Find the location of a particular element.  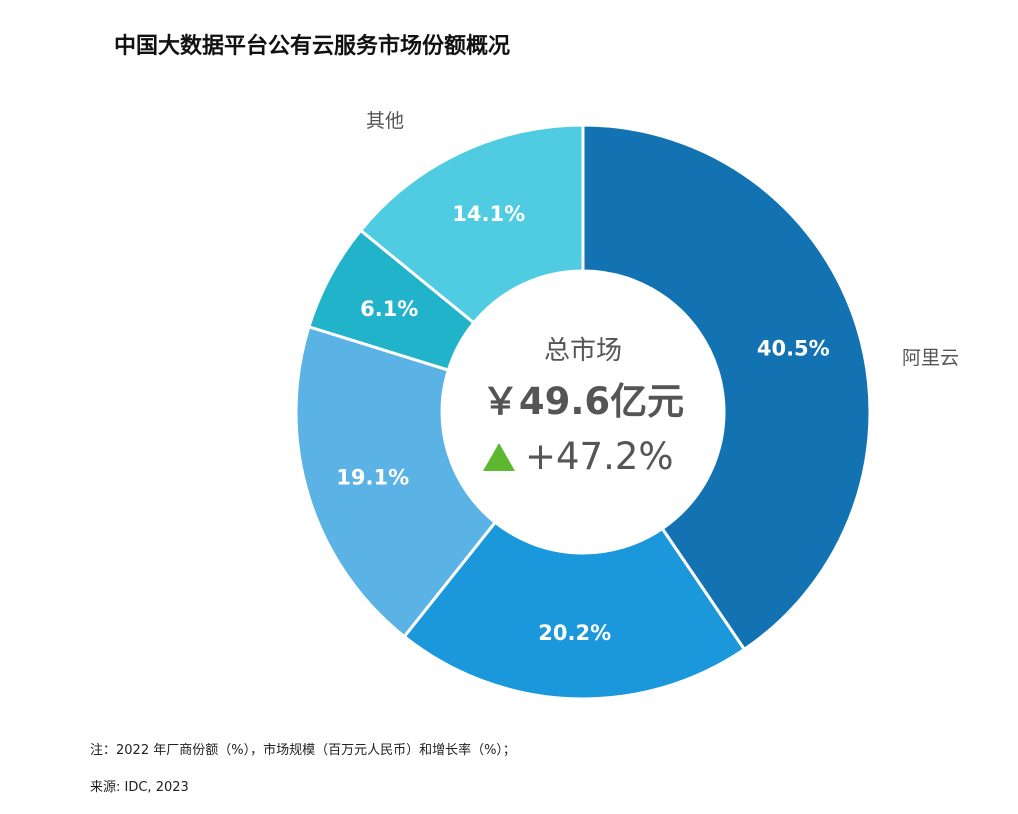

slice-value-label: 40.5% is located at coordinates (793, 348).